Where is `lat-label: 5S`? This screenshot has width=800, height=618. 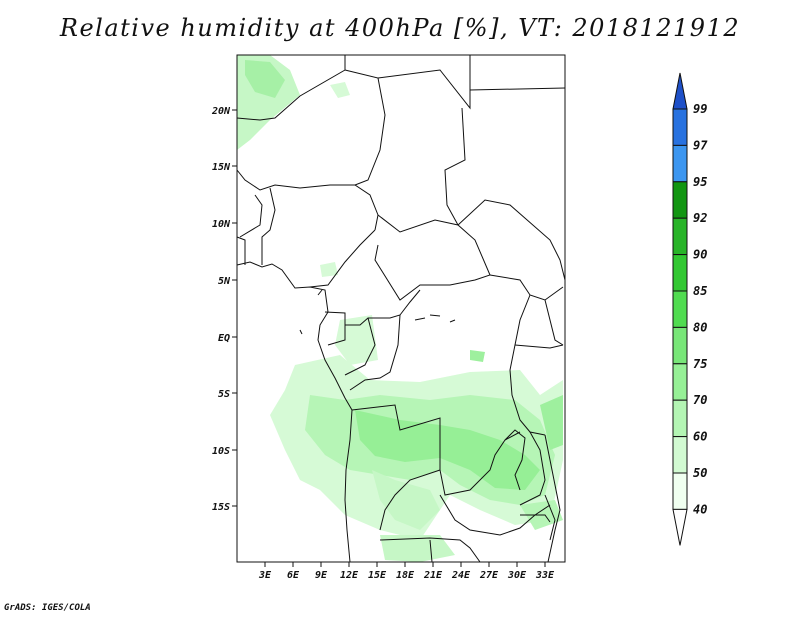 lat-label: 5S is located at coordinates (224, 394).